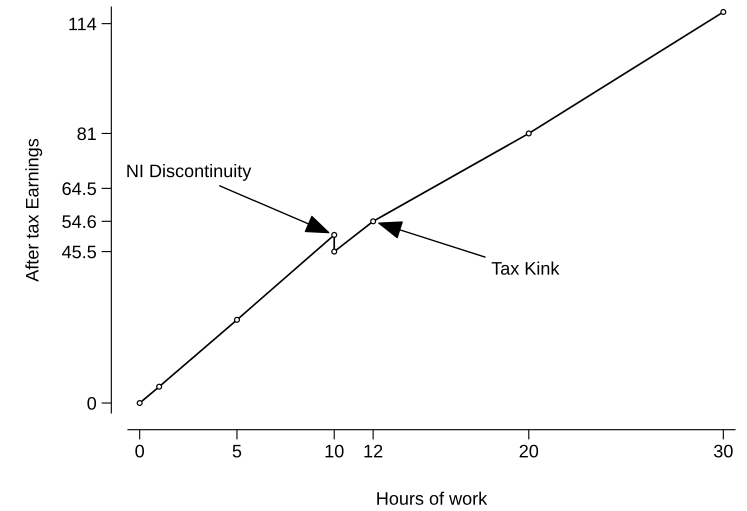 The width and height of the screenshot is (747, 511). What do you see at coordinates (723, 451) in the screenshot?
I see `x-tick-label: 30` at bounding box center [723, 451].